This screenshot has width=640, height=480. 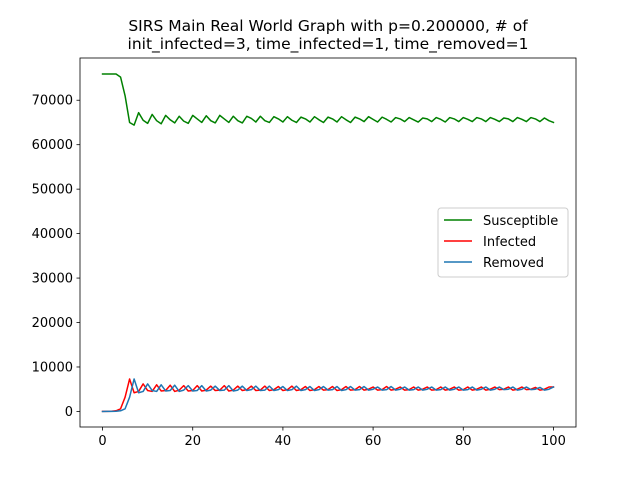 I want to click on y-tick-label: 0, so click(x=69, y=412).